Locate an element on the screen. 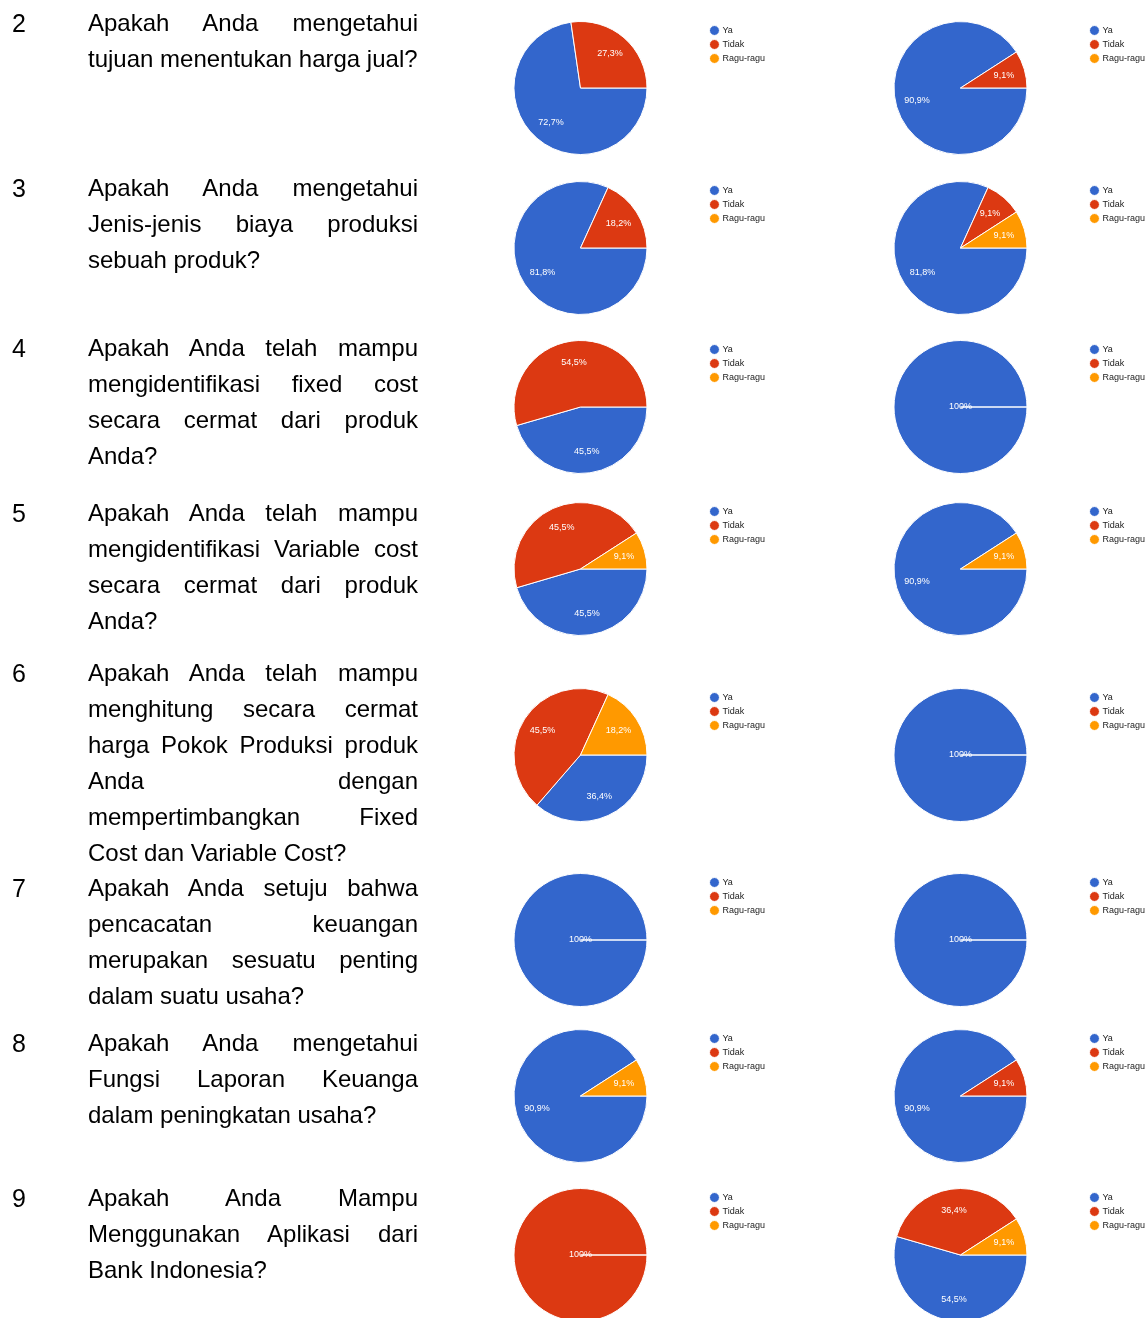  text: 5 is located at coordinates (19, 513).